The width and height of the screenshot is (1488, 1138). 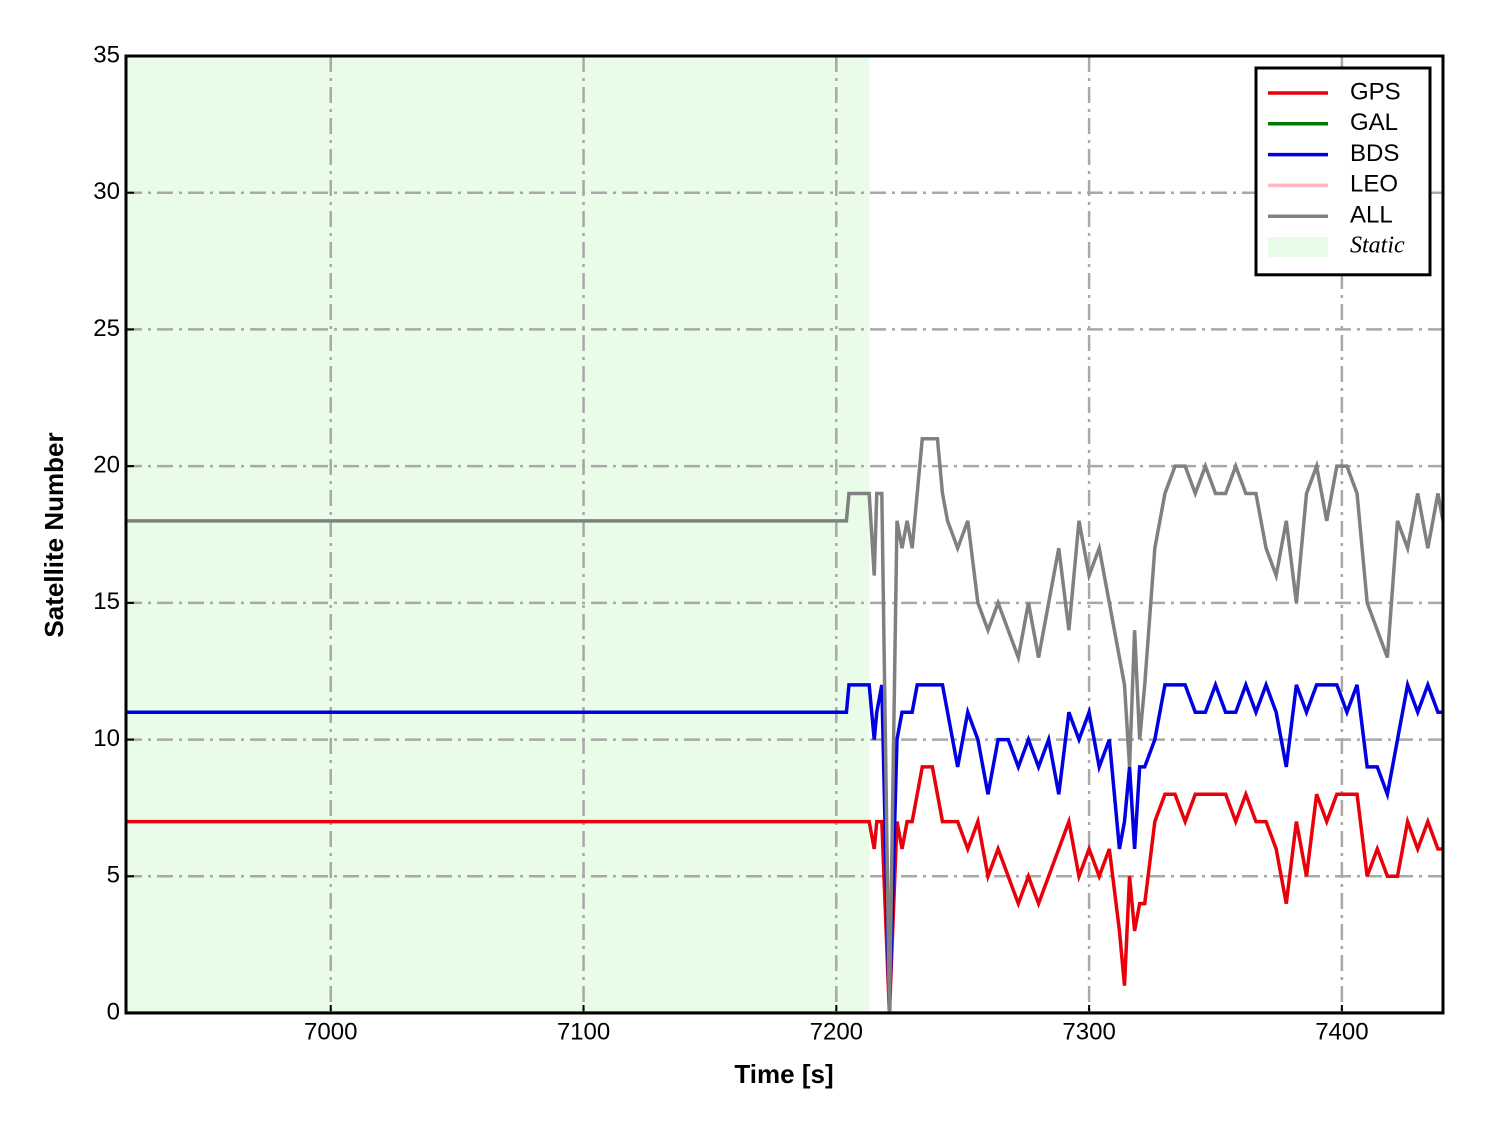 I want to click on y-tick-label: 25, so click(x=106, y=328).